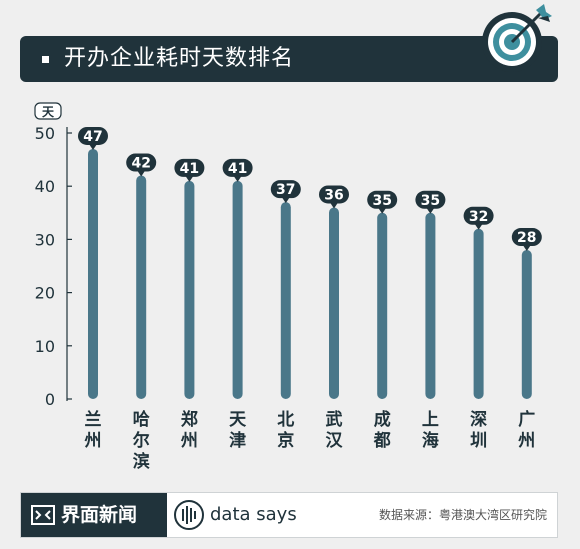 This screenshot has width=580, height=549. I want to click on value-label: 47, so click(93, 138).